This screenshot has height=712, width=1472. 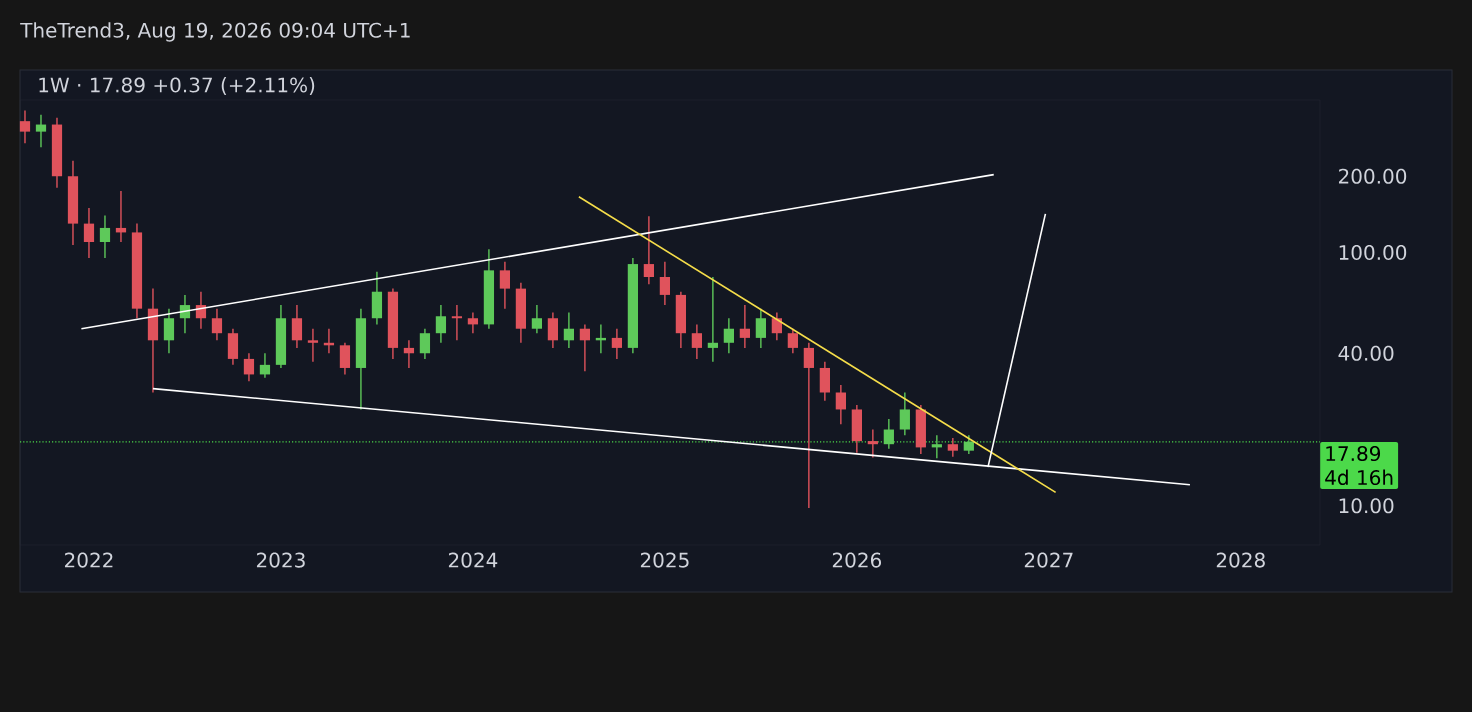 I want to click on x-tick-label: 2023, so click(x=280, y=560).